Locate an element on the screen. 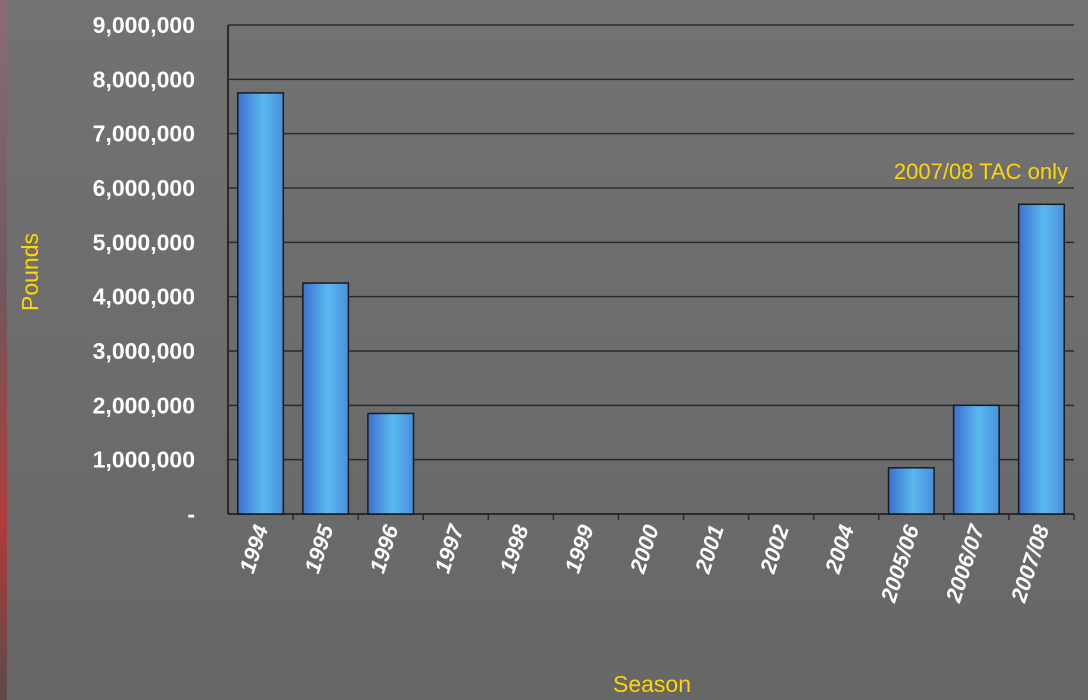  bar-1995 is located at coordinates (326, 398).